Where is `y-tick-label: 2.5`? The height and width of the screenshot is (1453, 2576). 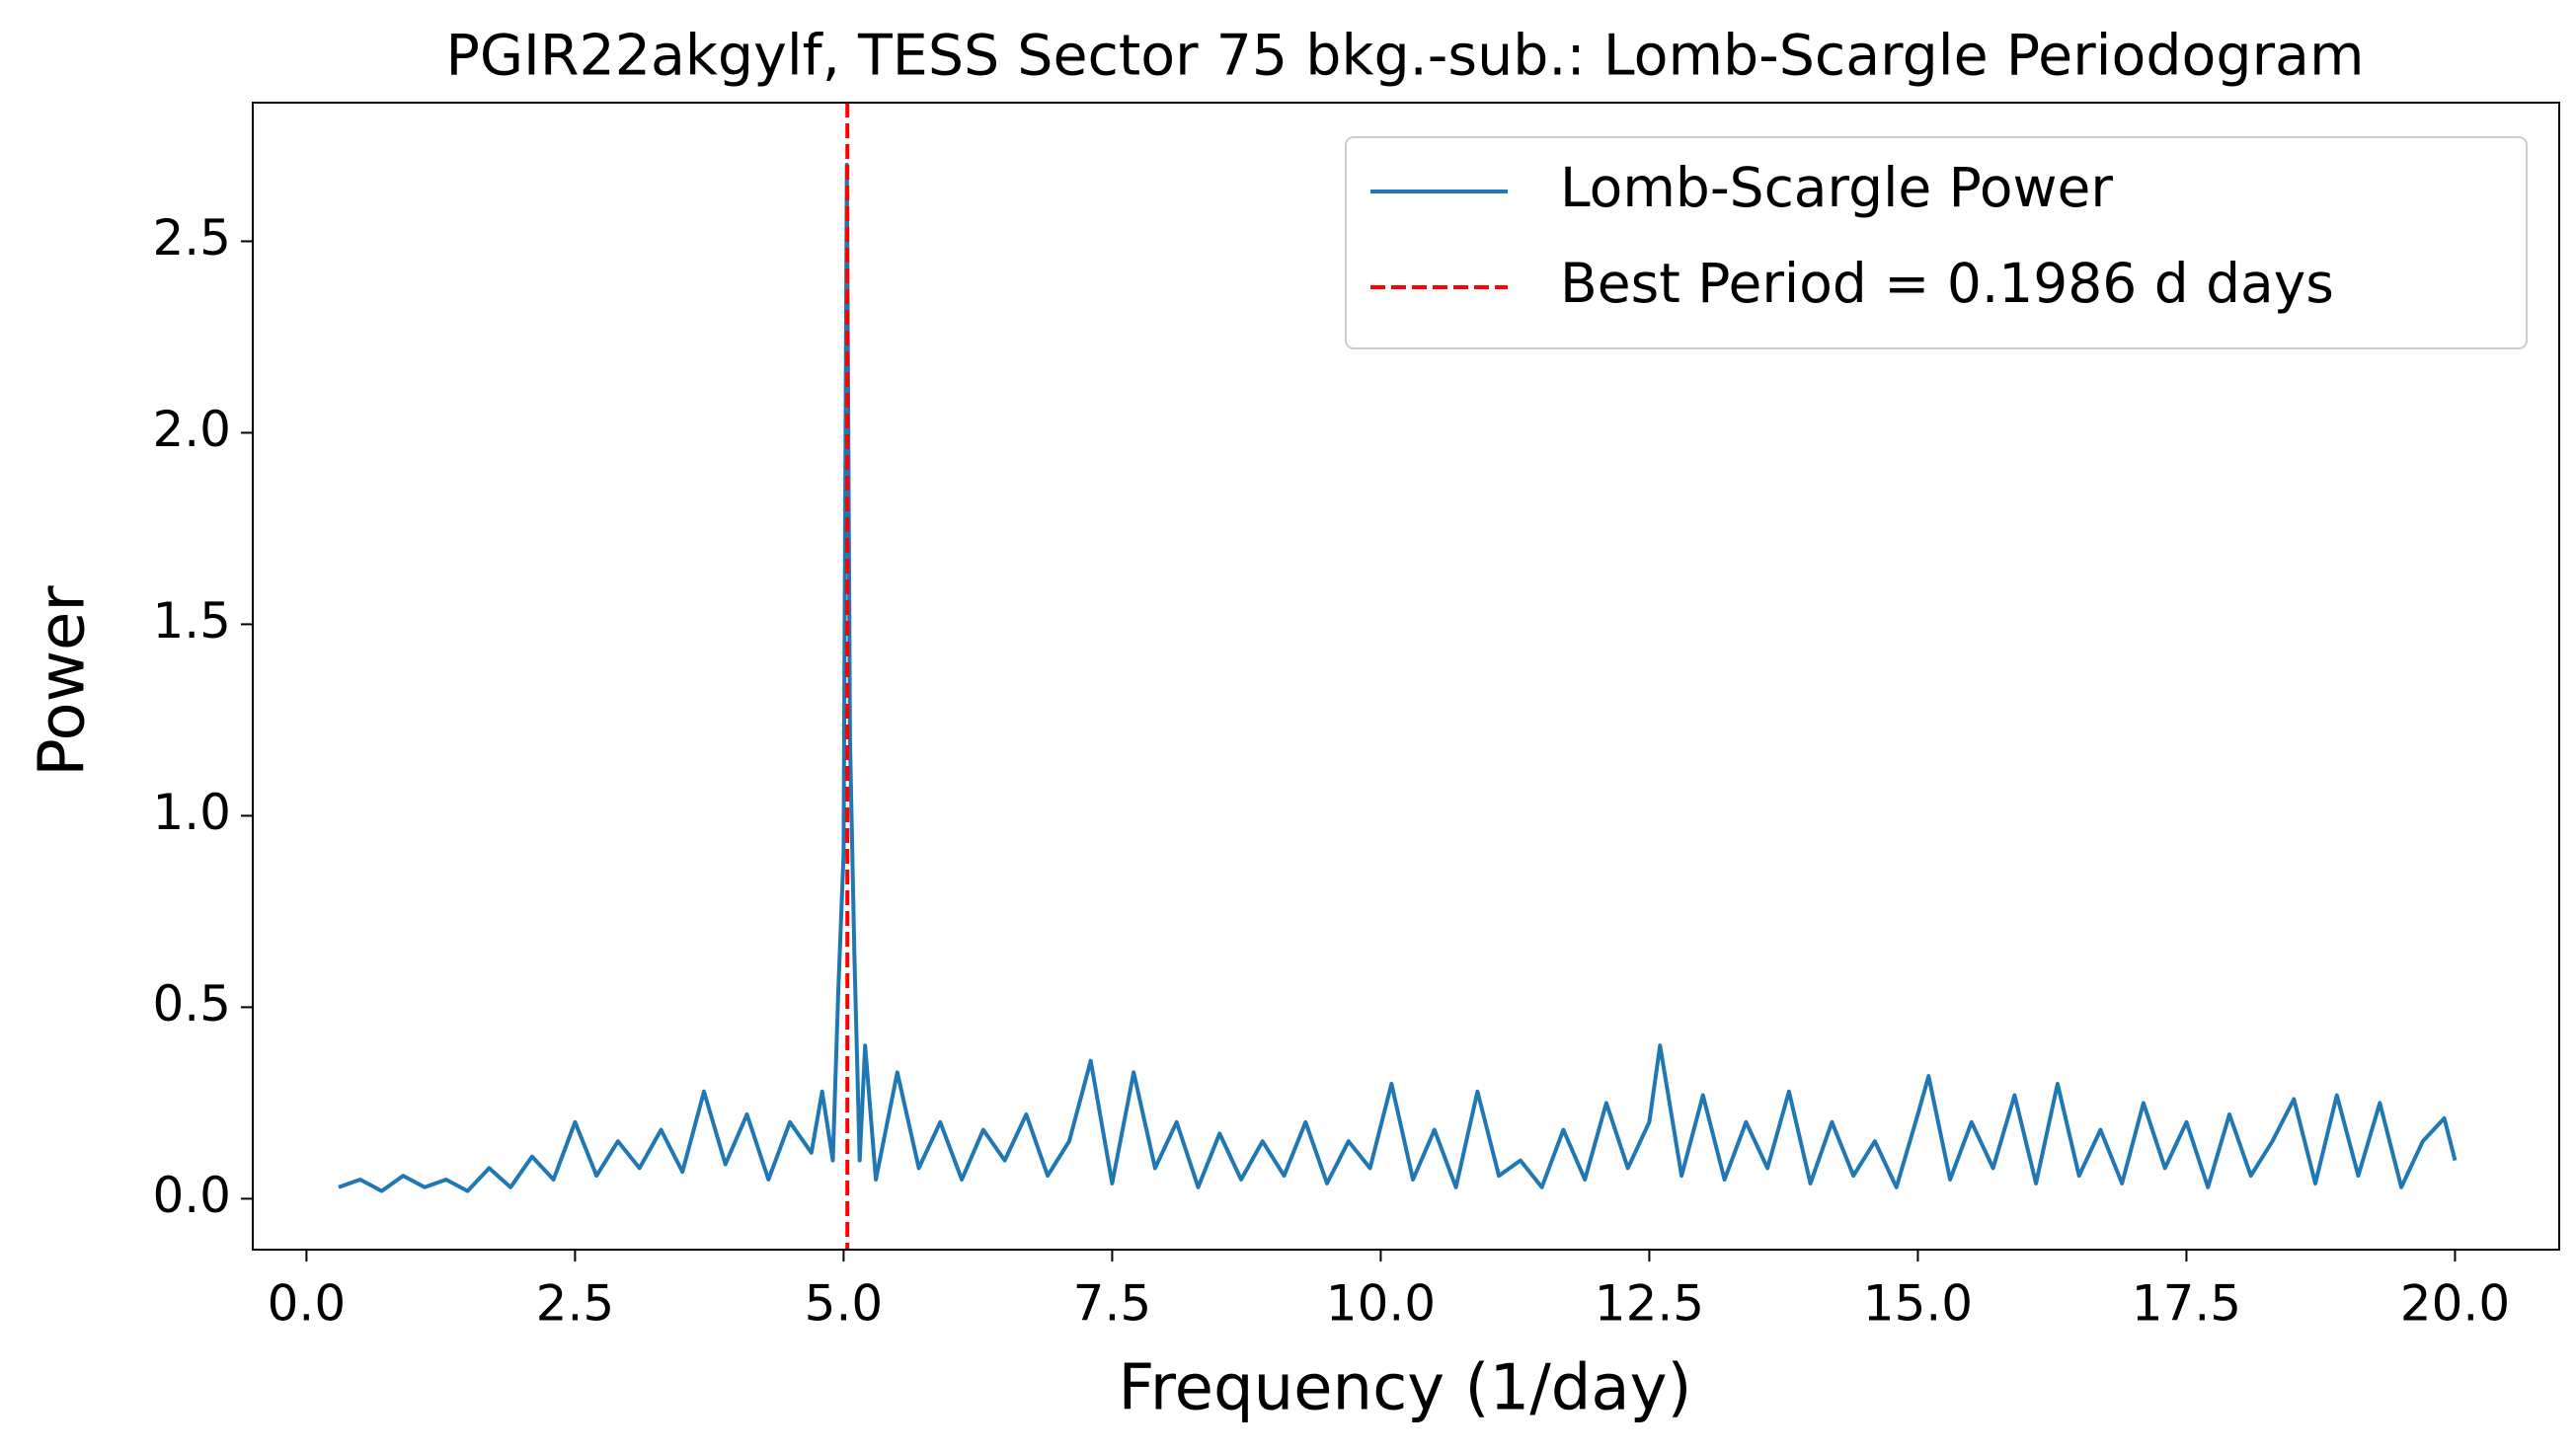 y-tick-label: 2.5 is located at coordinates (191, 238).